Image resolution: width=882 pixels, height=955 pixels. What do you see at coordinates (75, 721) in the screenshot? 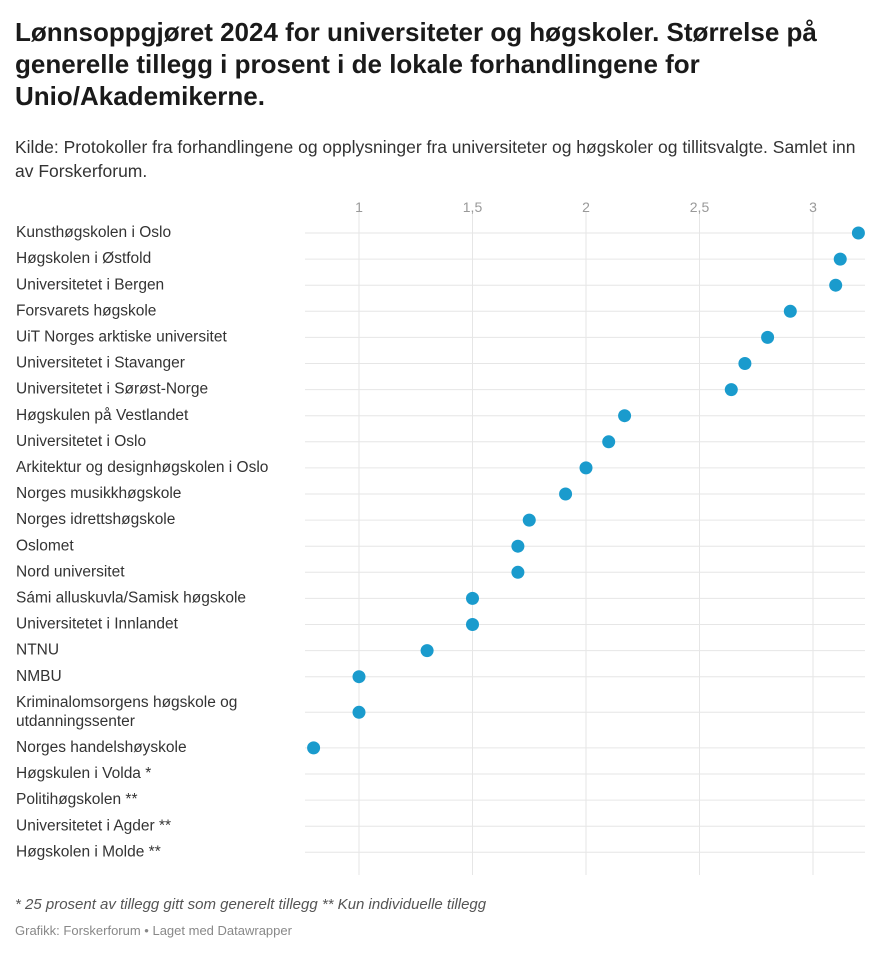
I see `row-label: utdanningssenter` at bounding box center [75, 721].